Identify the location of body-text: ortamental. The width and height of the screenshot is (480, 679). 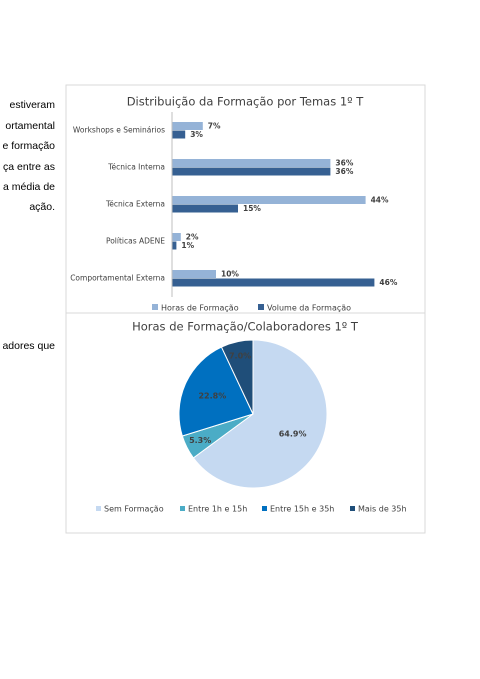
(30, 126).